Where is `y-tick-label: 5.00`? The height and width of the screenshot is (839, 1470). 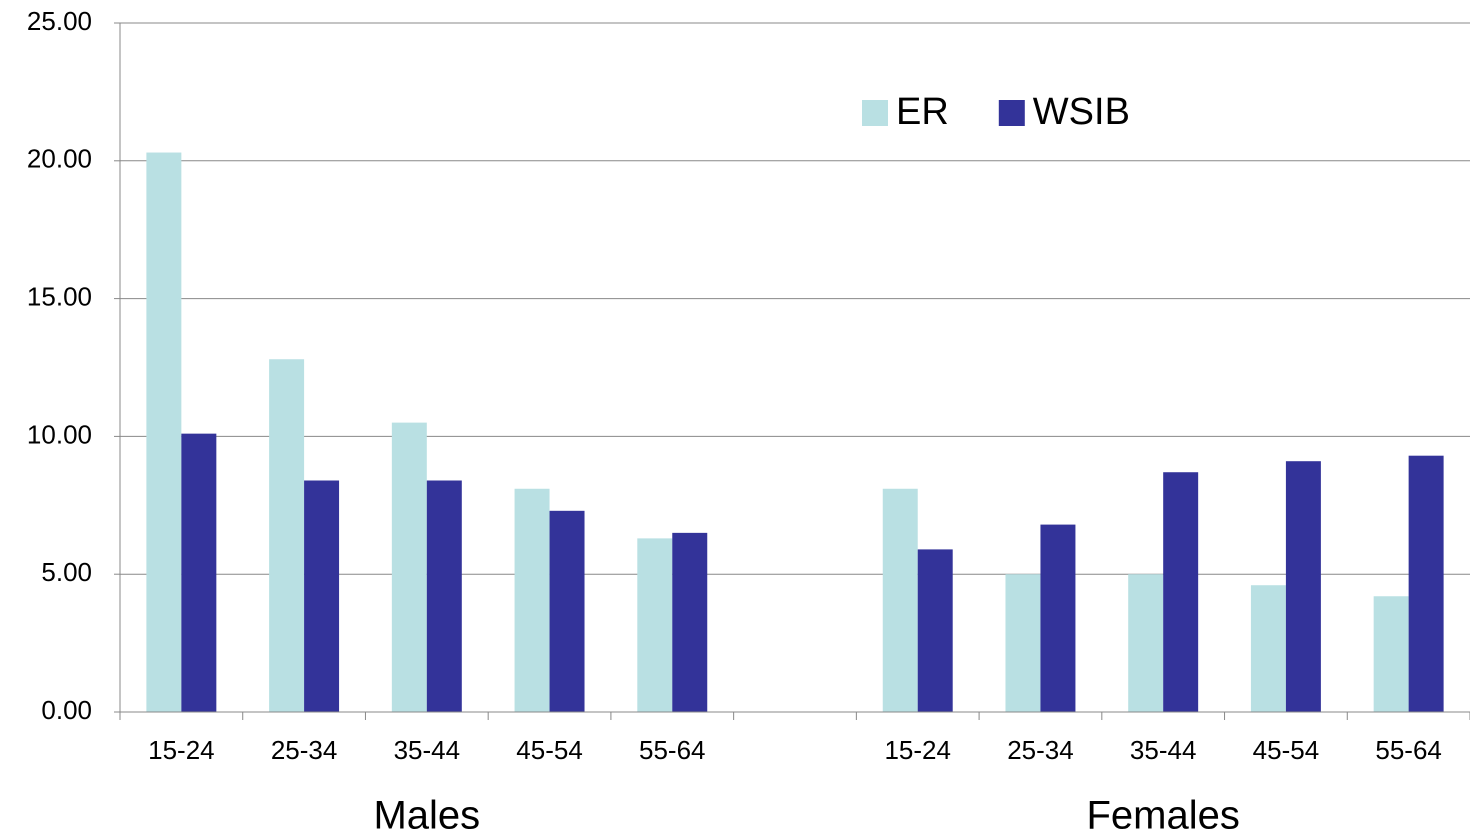
y-tick-label: 5.00 is located at coordinates (66, 572).